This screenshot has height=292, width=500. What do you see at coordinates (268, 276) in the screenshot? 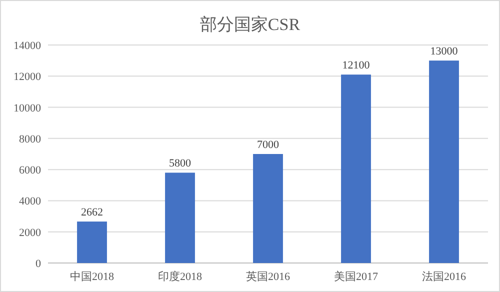
I see `x-tick-label: 英国2016` at bounding box center [268, 276].